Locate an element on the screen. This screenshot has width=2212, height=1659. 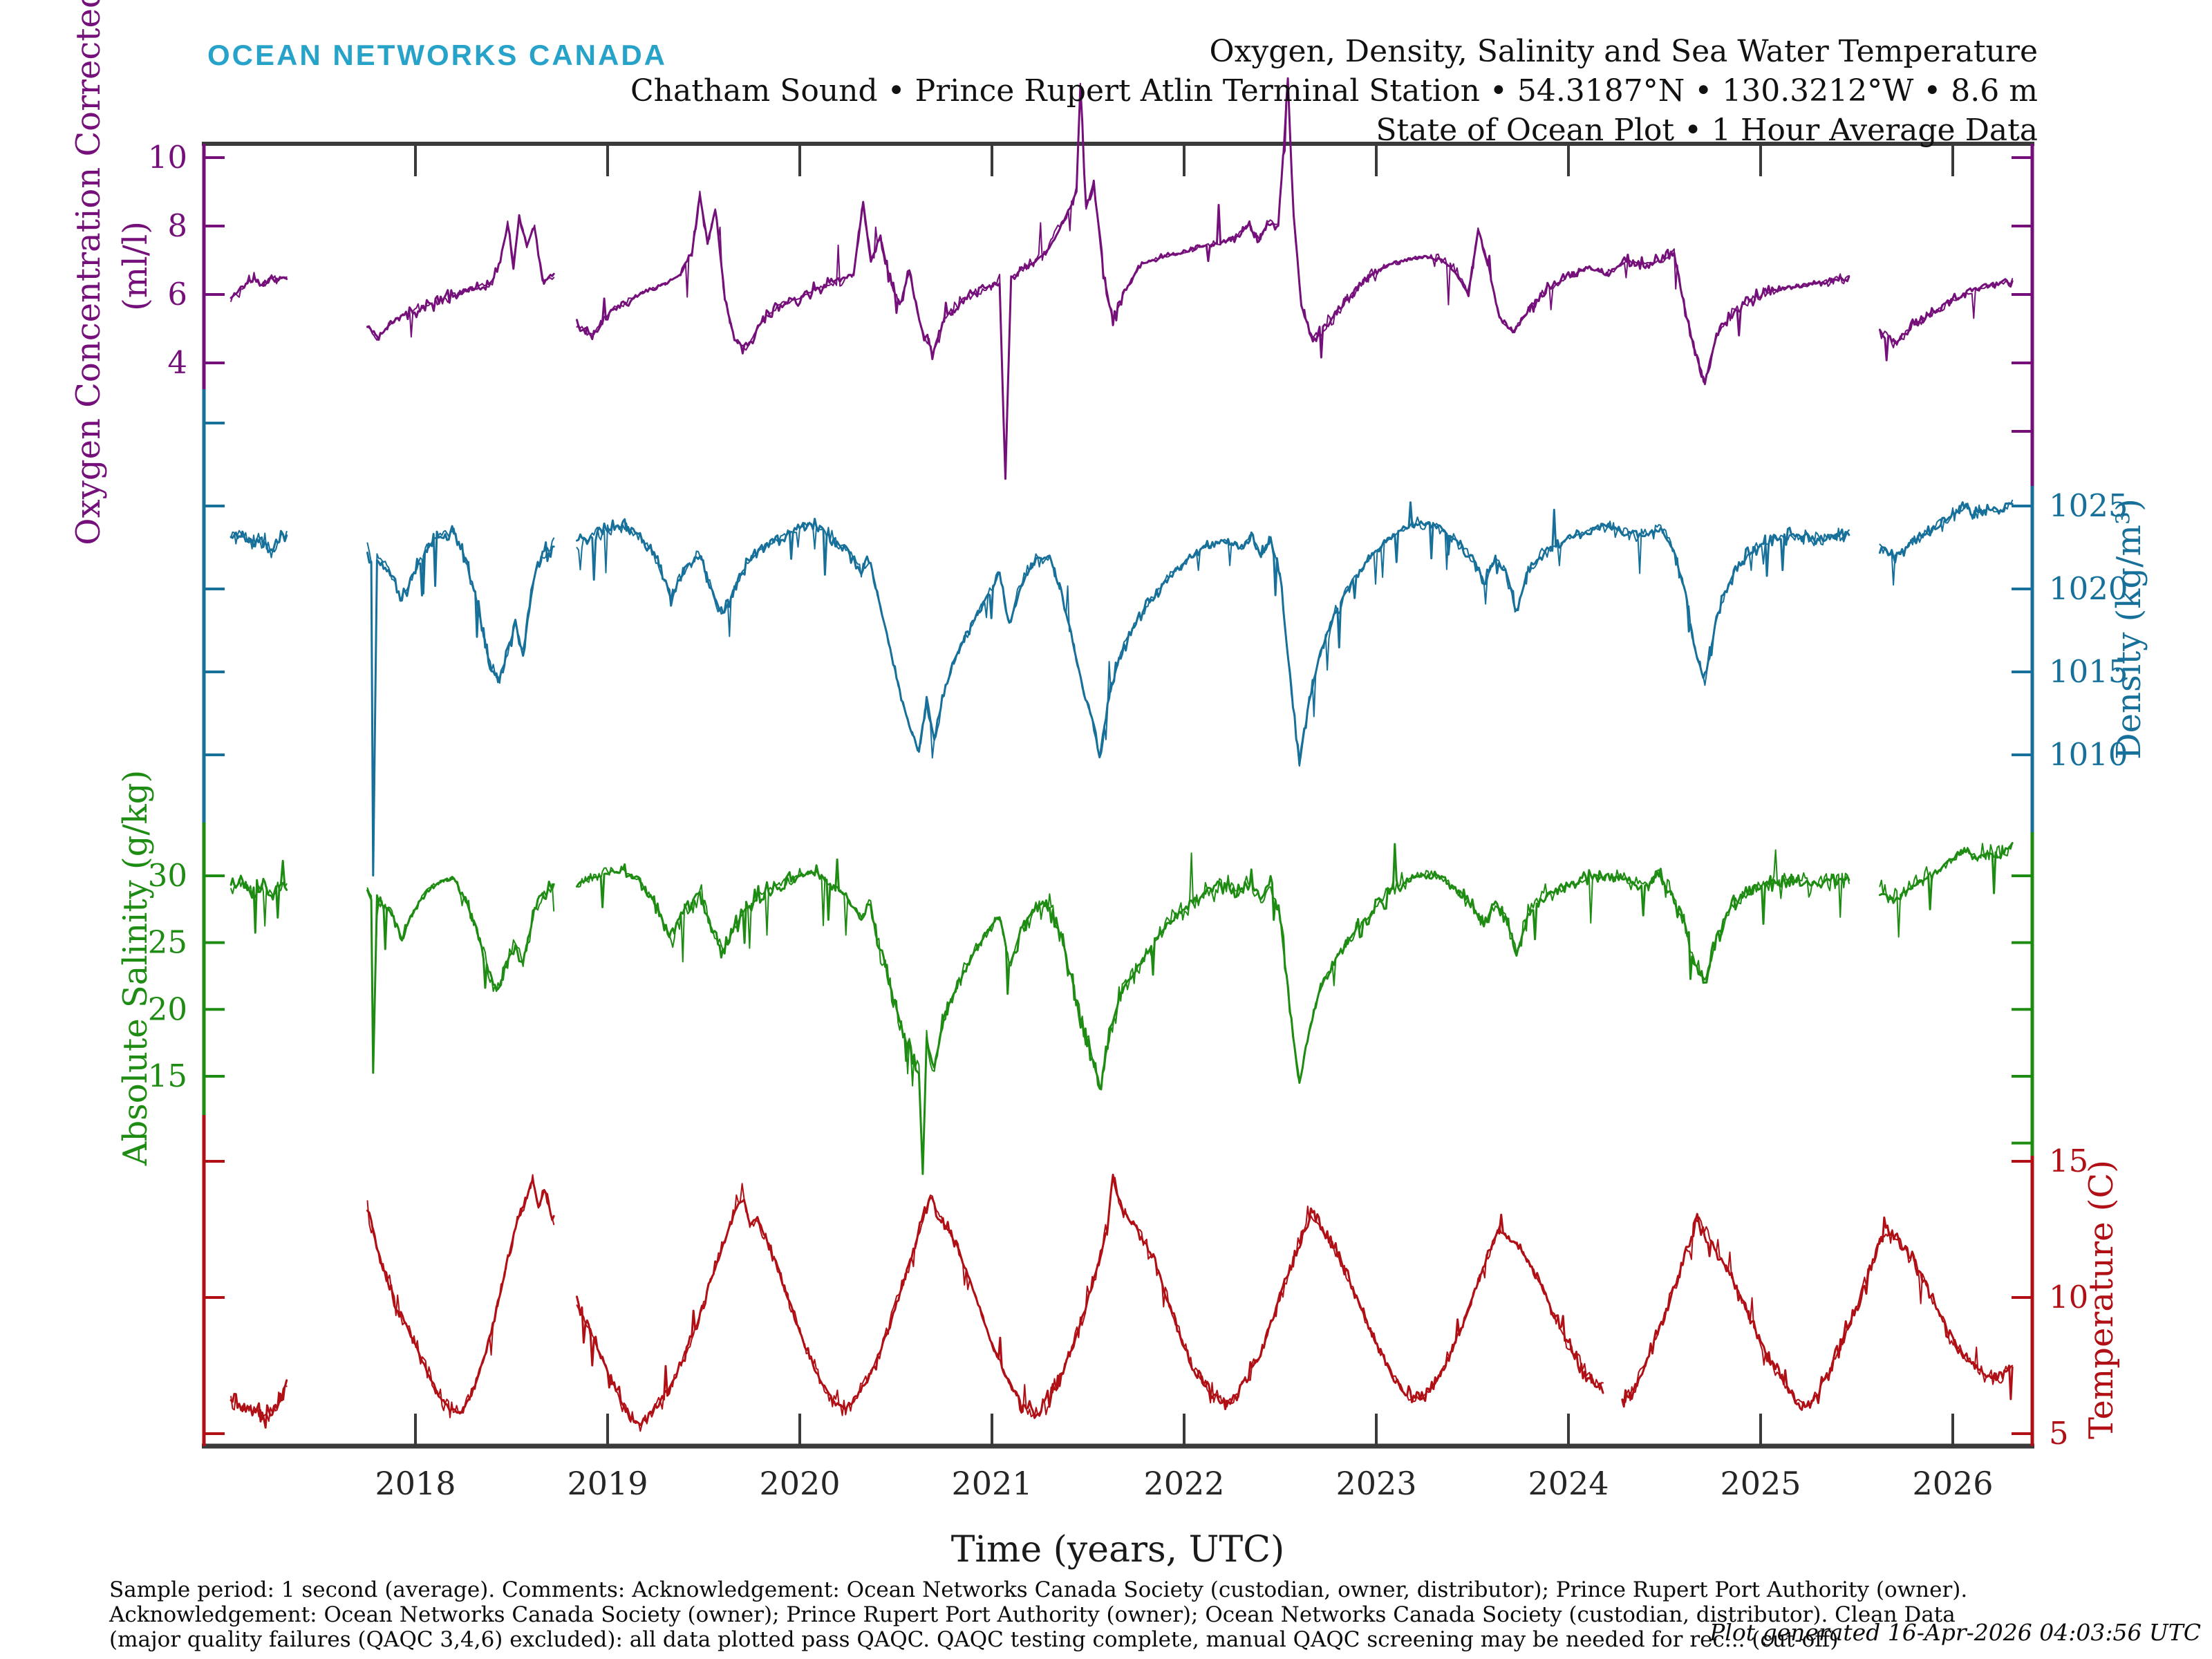
density-tick-label: 1020 is located at coordinates (2088, 588).